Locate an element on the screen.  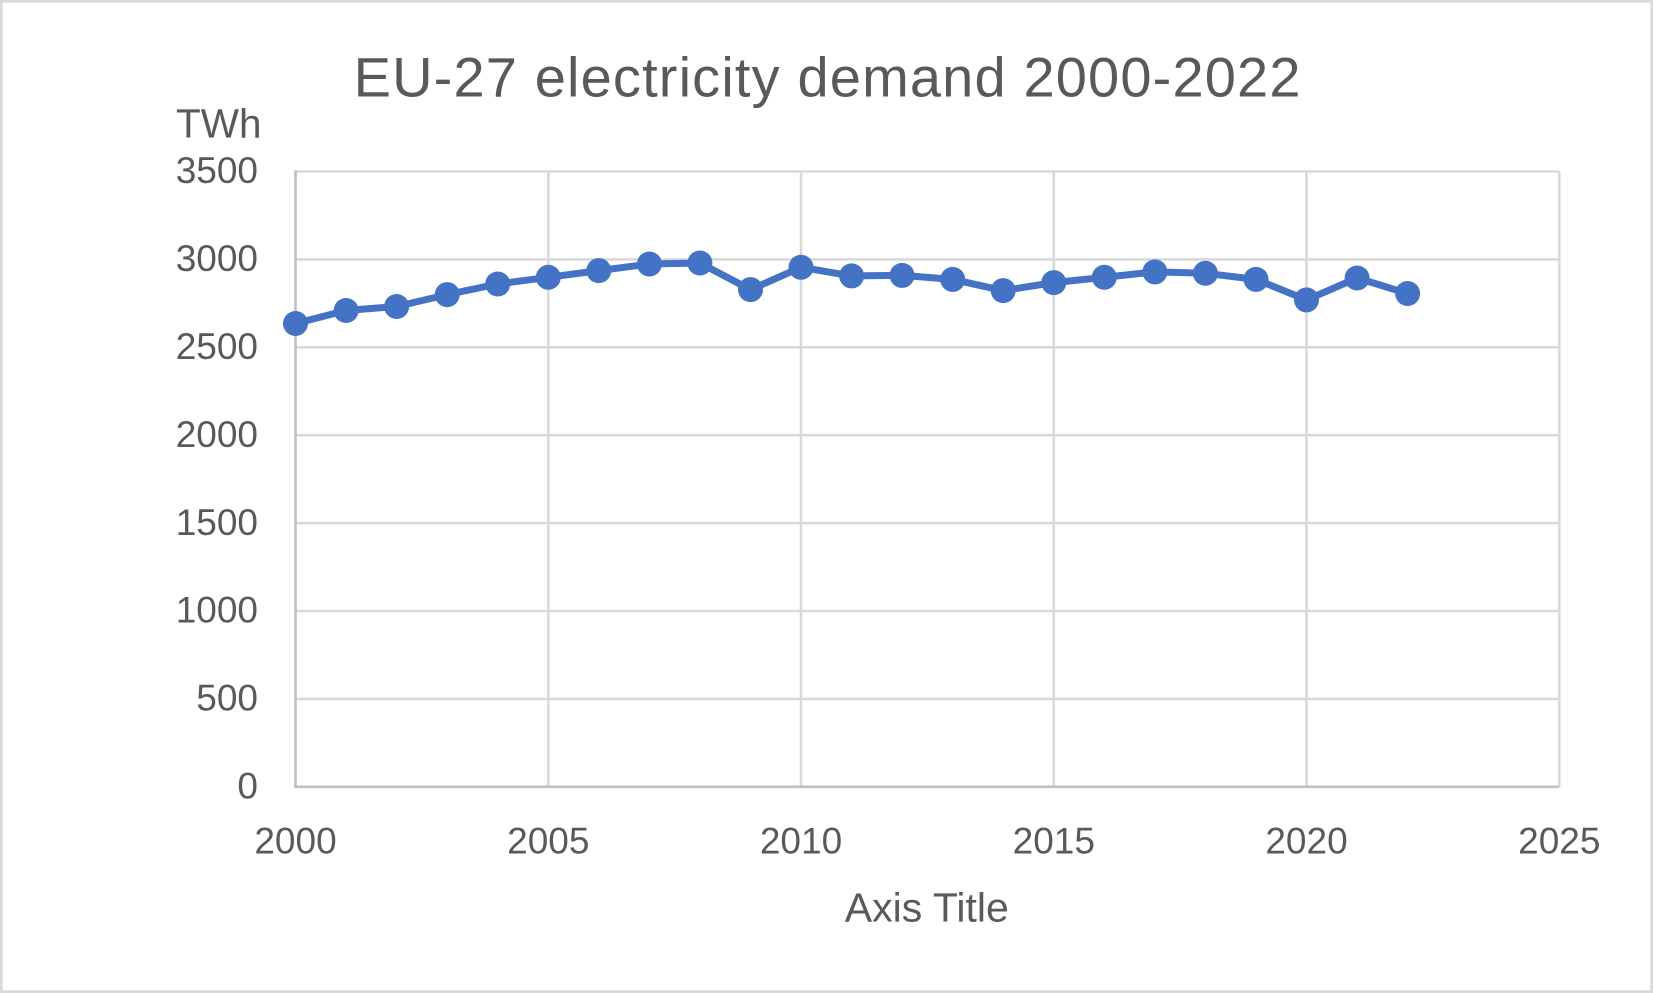
svg-text: 3500 is located at coordinates (217, 170).